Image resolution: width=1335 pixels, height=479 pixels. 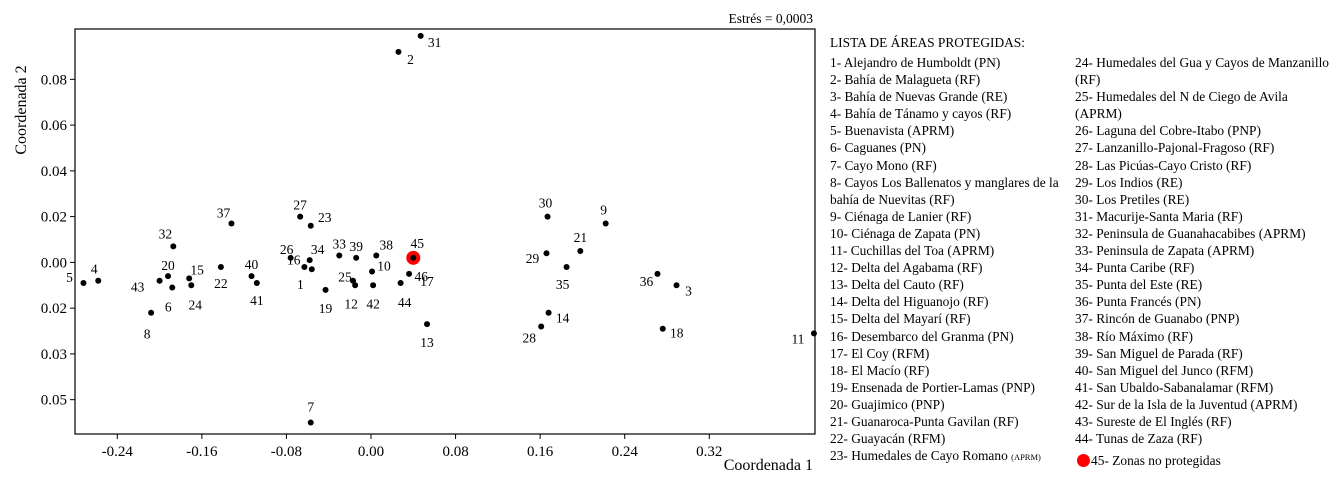 What do you see at coordinates (647, 281) in the screenshot?
I see `data-point-label: 36` at bounding box center [647, 281].